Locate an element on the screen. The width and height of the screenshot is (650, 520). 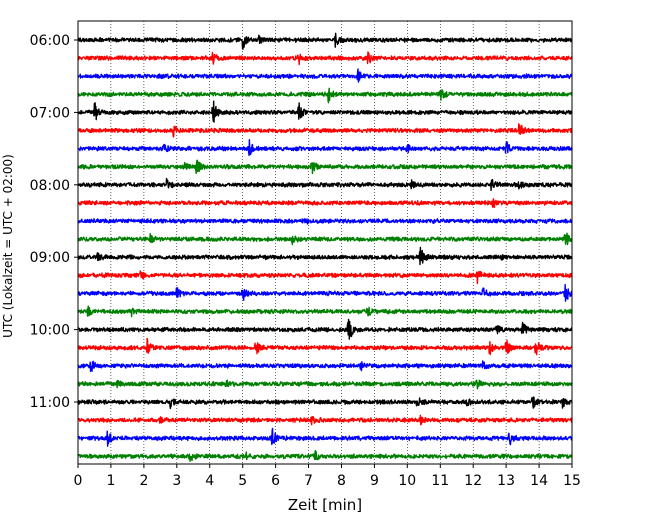
x-tick-label: 9 is located at coordinates (374, 481).